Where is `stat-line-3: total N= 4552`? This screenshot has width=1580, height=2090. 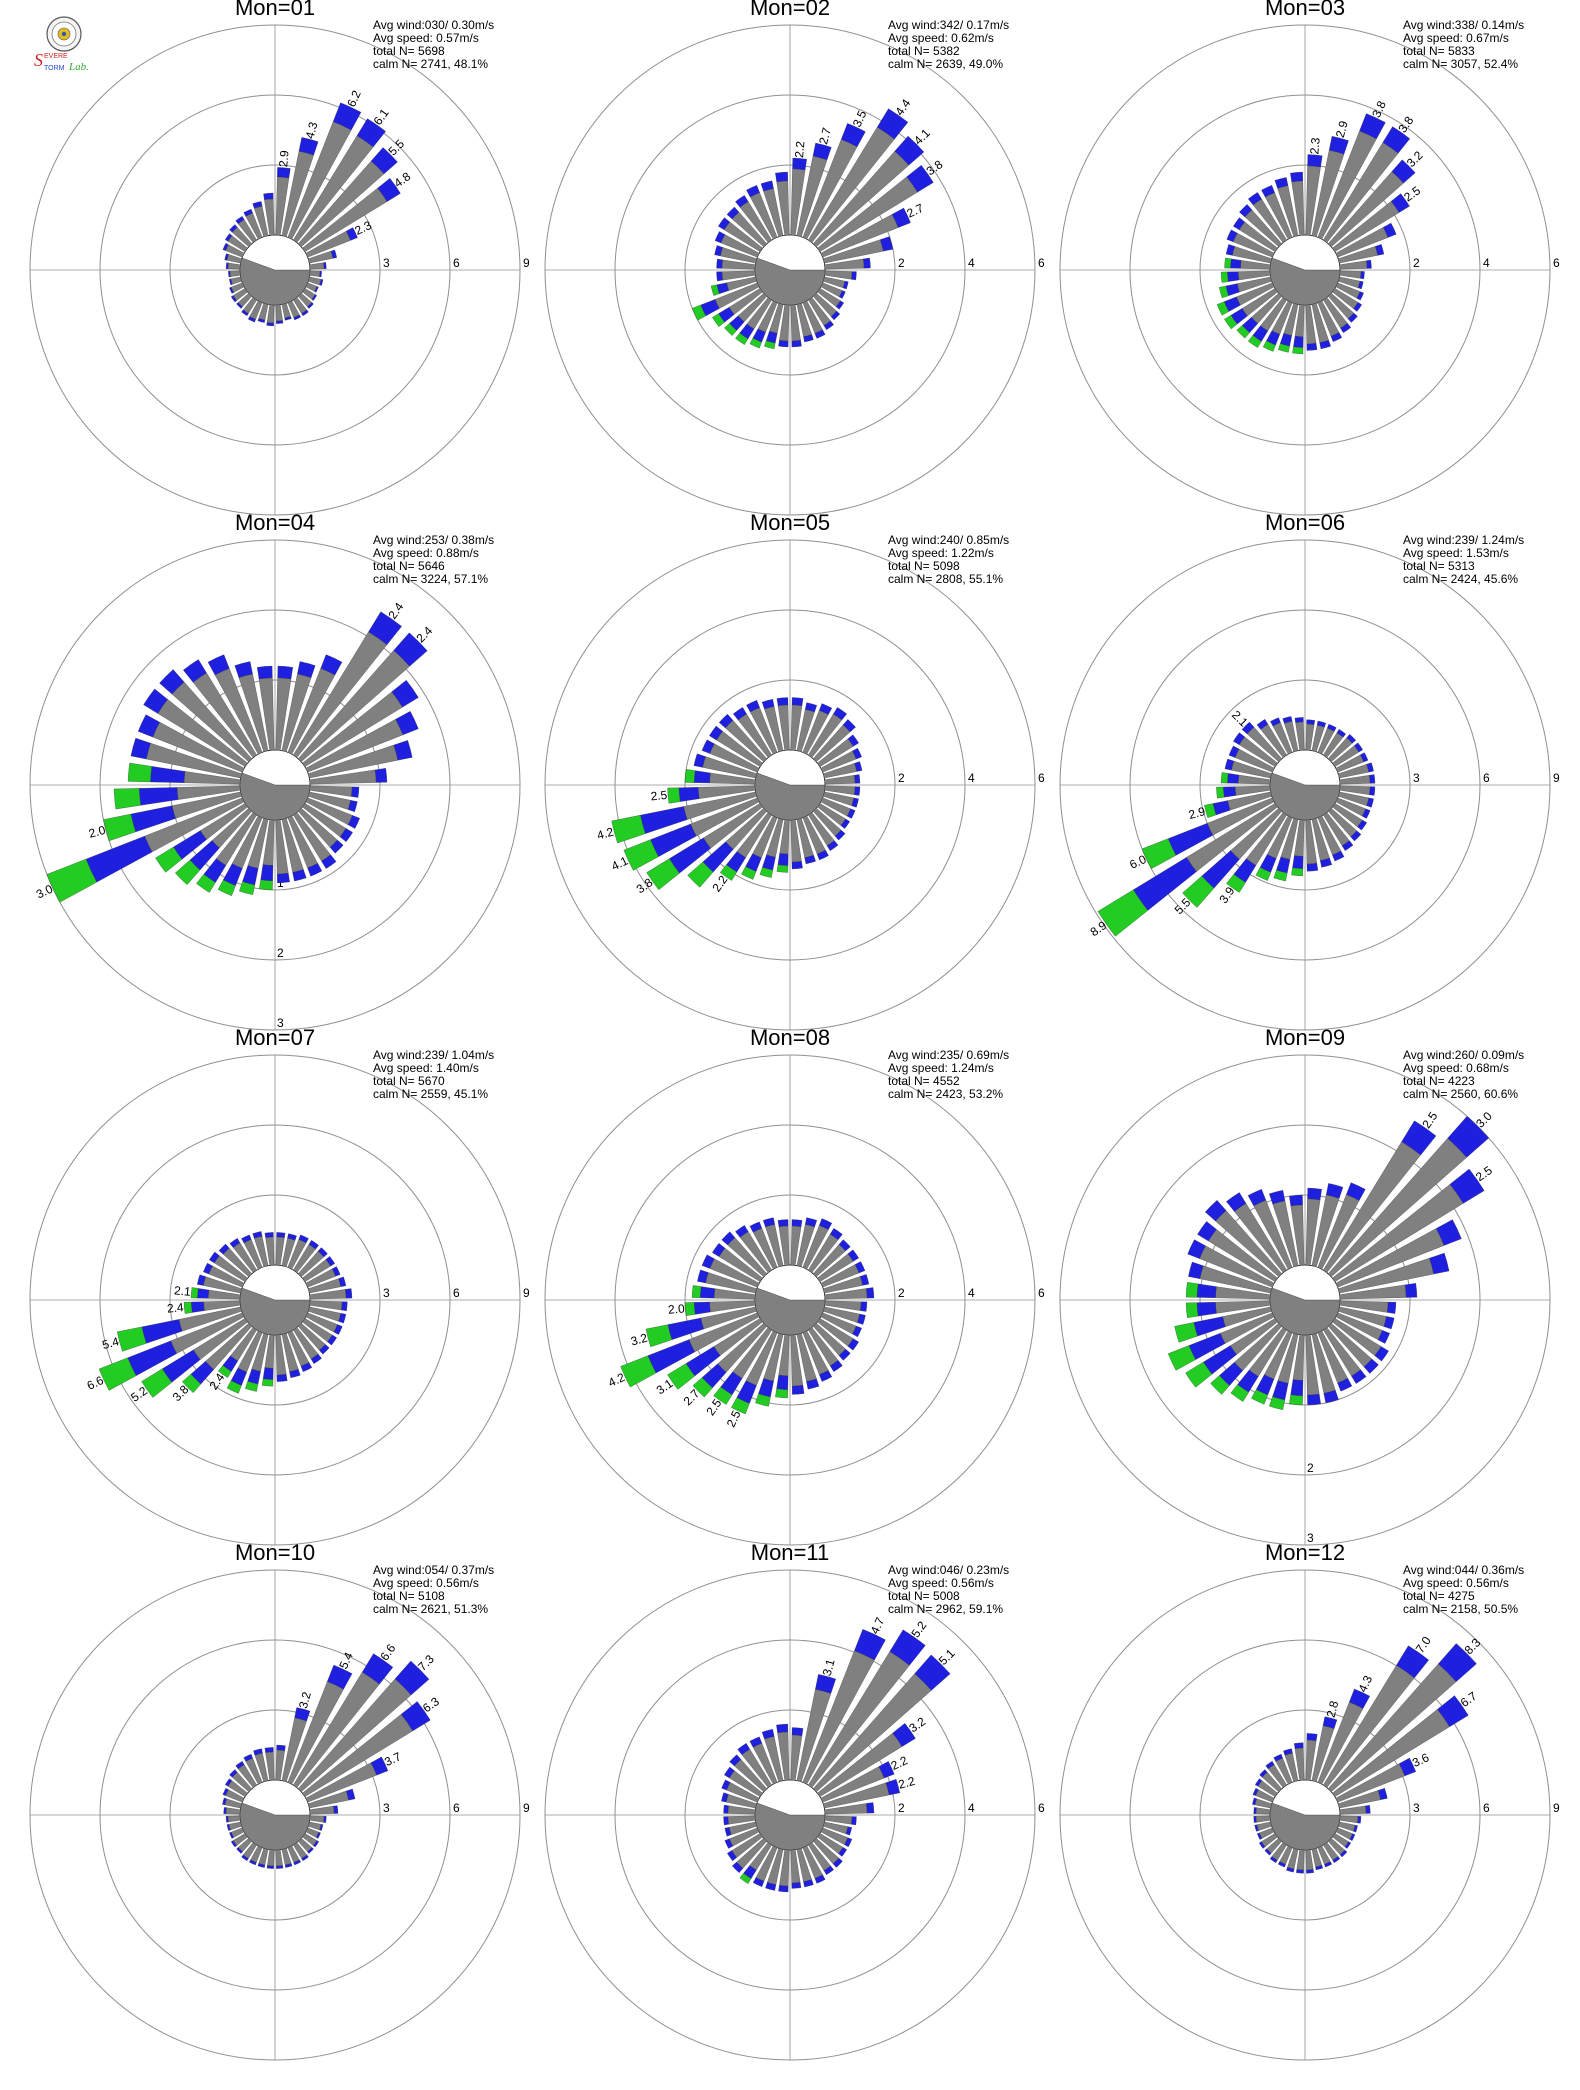 stat-line-3: total N= 4552 is located at coordinates (924, 1081).